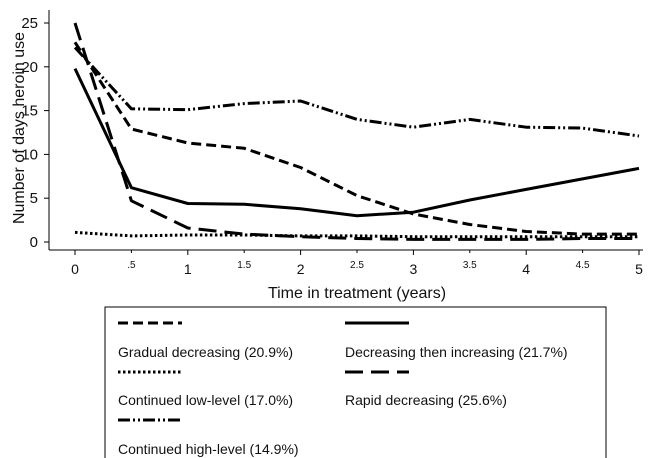  What do you see at coordinates (414, 269) in the screenshot?
I see `x-tick-label: 3` at bounding box center [414, 269].